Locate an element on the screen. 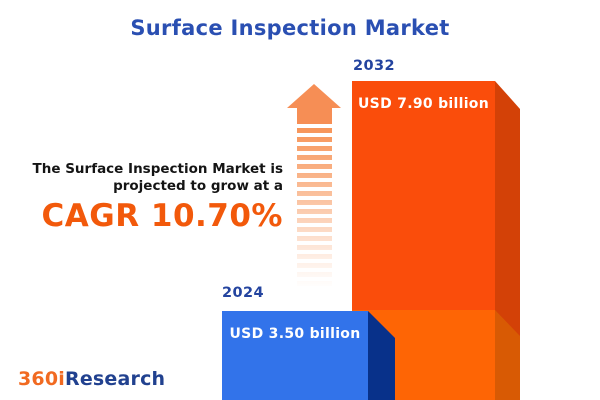 Image resolution: width=600 pixels, height=400 pixels. growth-arrow-striped-tail is located at coordinates (314, 210).